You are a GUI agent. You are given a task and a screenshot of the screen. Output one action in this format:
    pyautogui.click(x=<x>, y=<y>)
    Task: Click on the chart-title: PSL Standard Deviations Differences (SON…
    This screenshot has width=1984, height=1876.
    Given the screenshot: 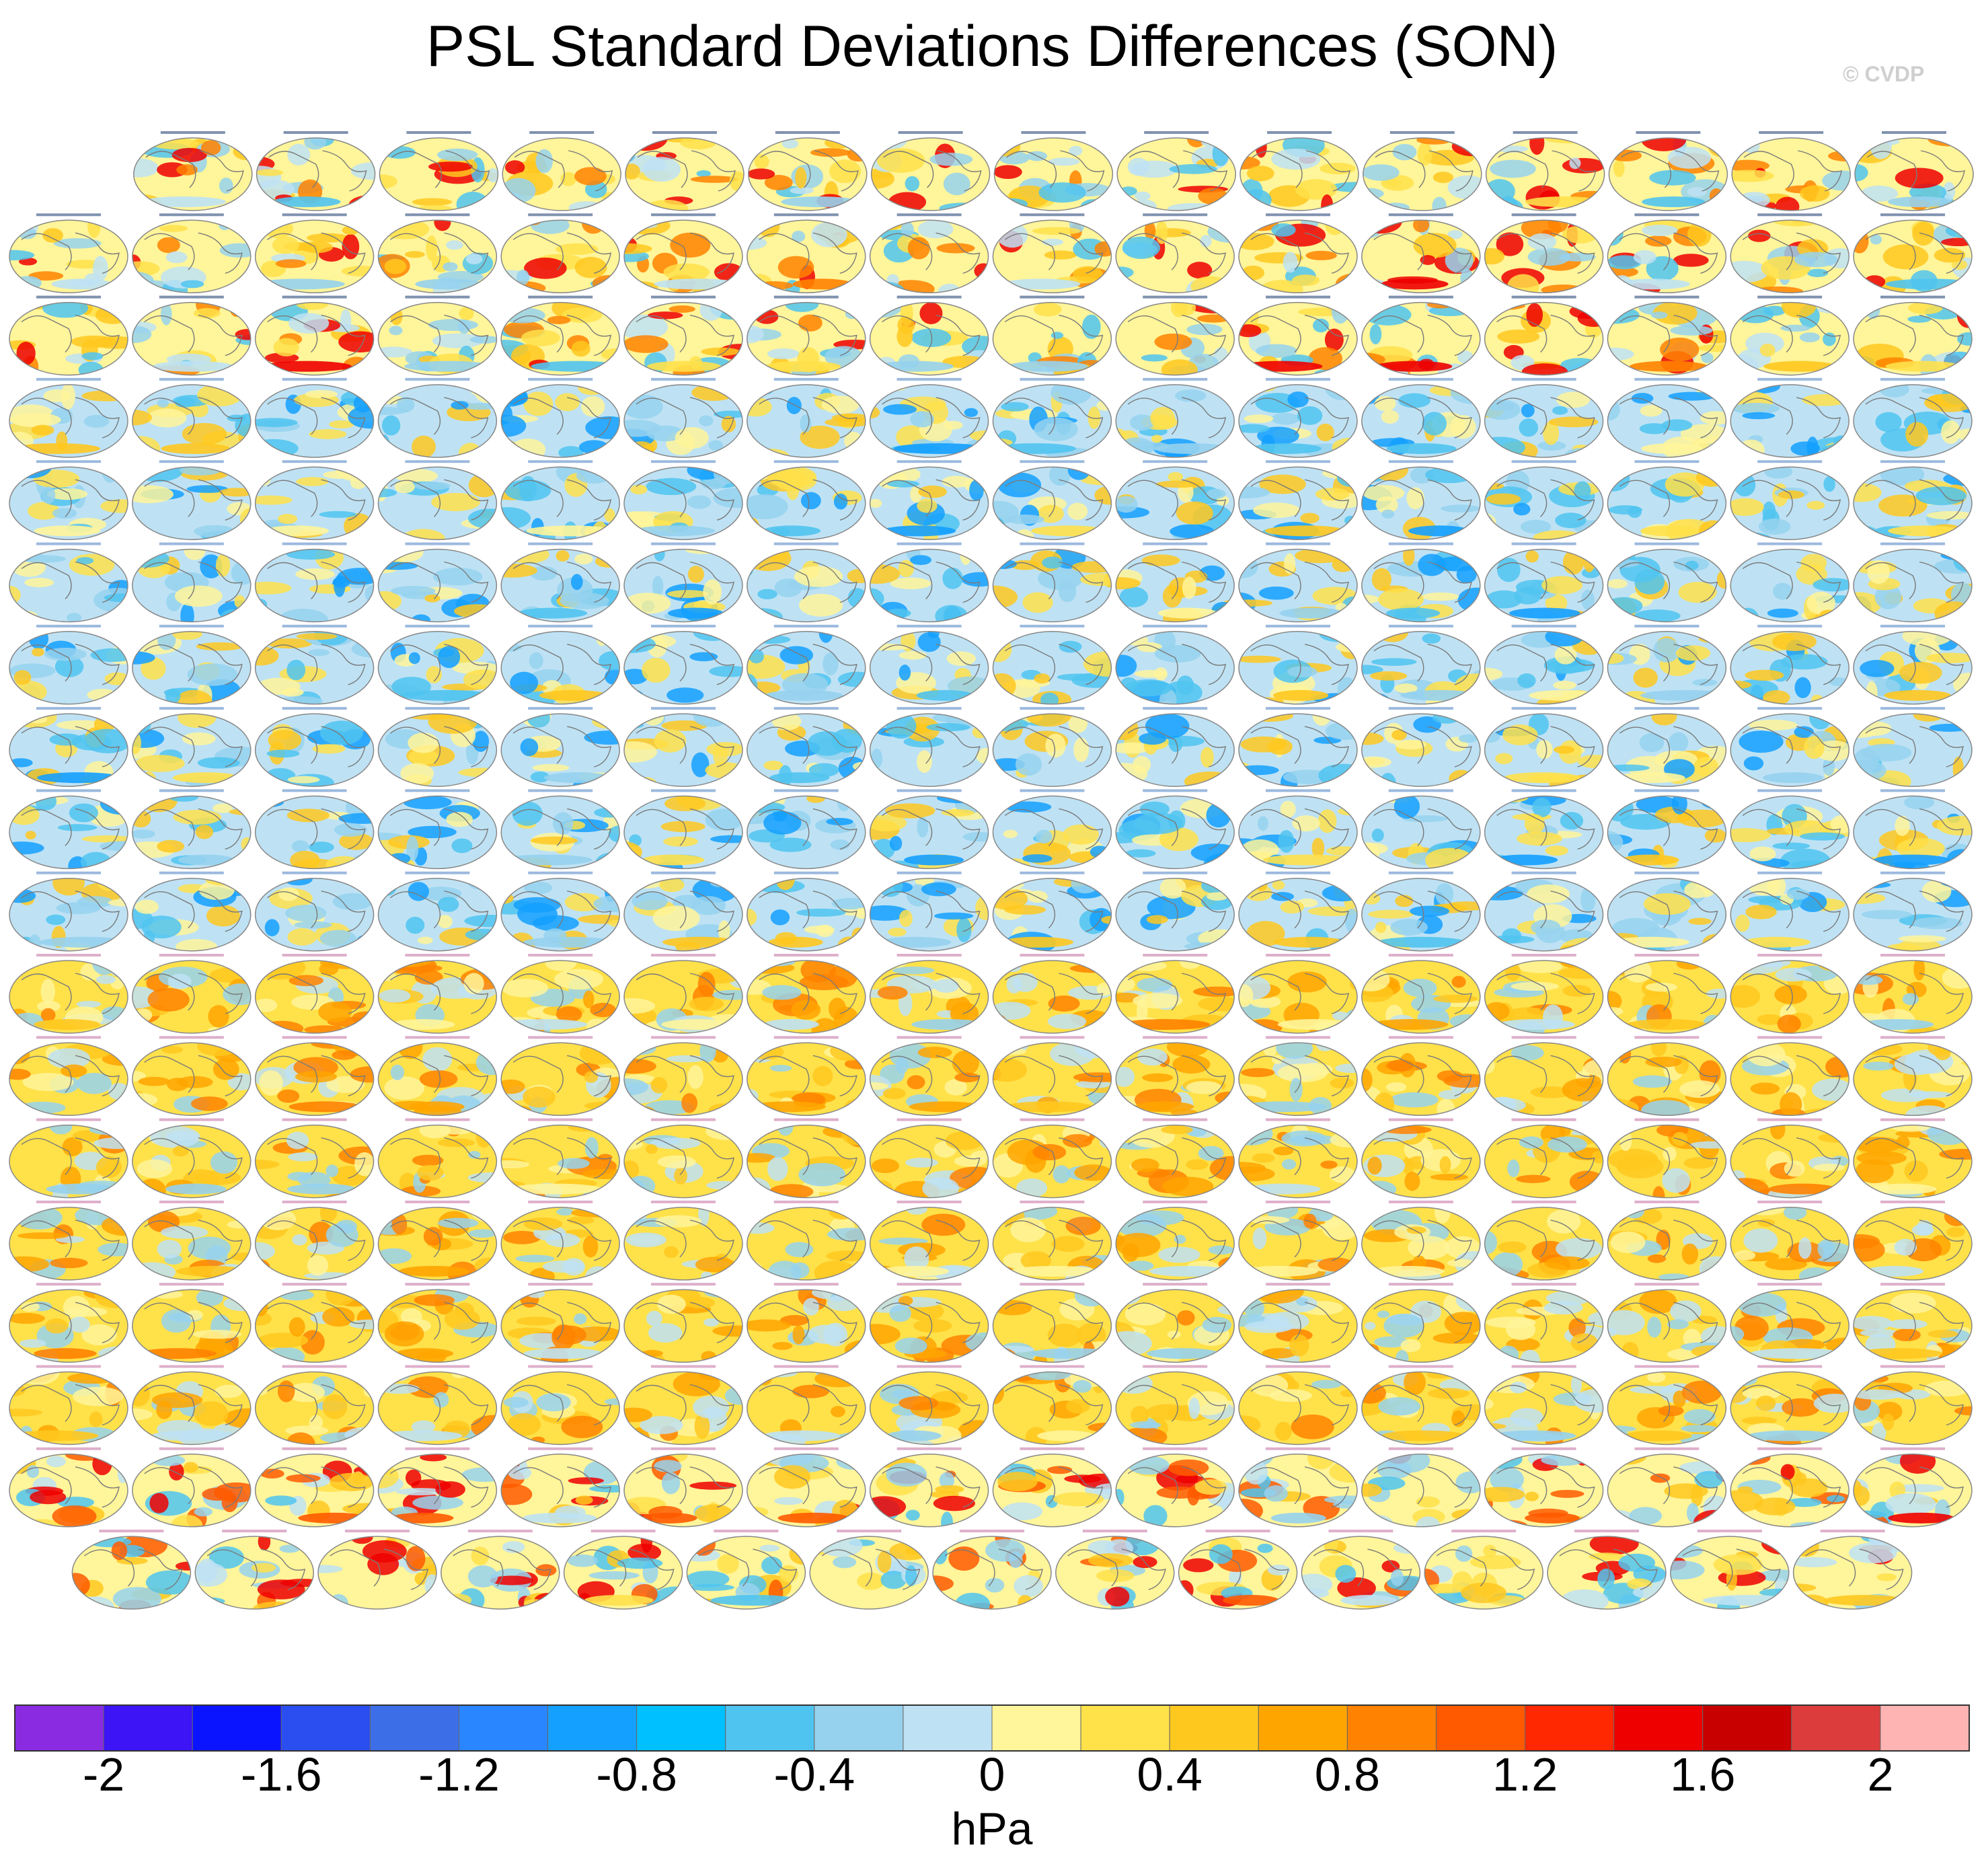 What is the action you would take?
    pyautogui.click(x=992, y=46)
    